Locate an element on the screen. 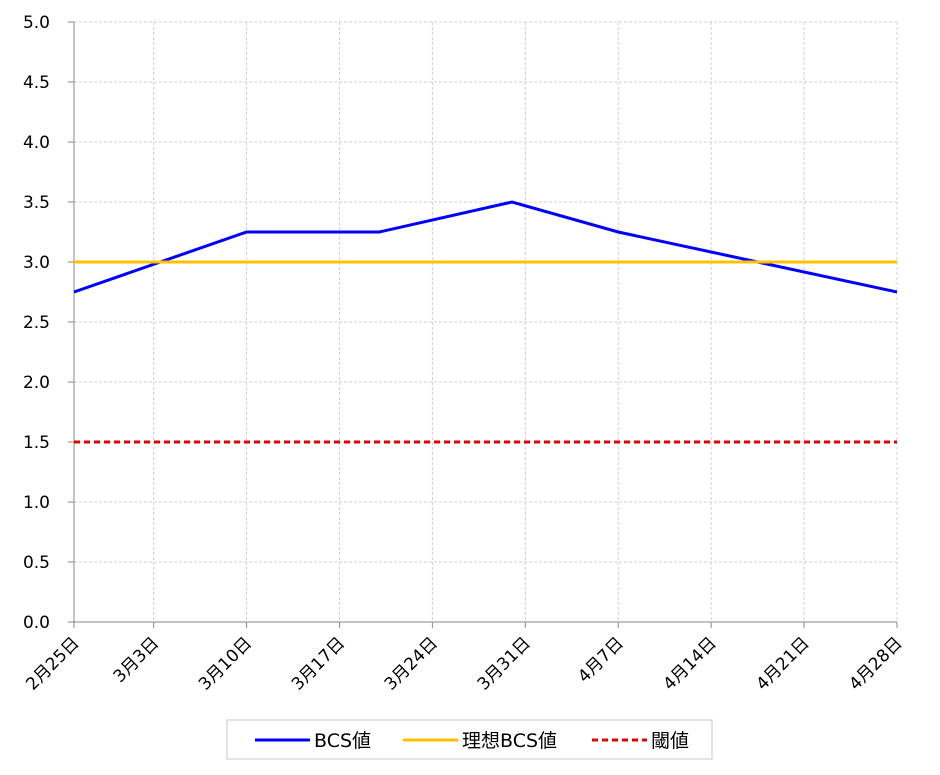 This screenshot has height=775, width=940. y-tick-label: 1.0 is located at coordinates (36, 503).